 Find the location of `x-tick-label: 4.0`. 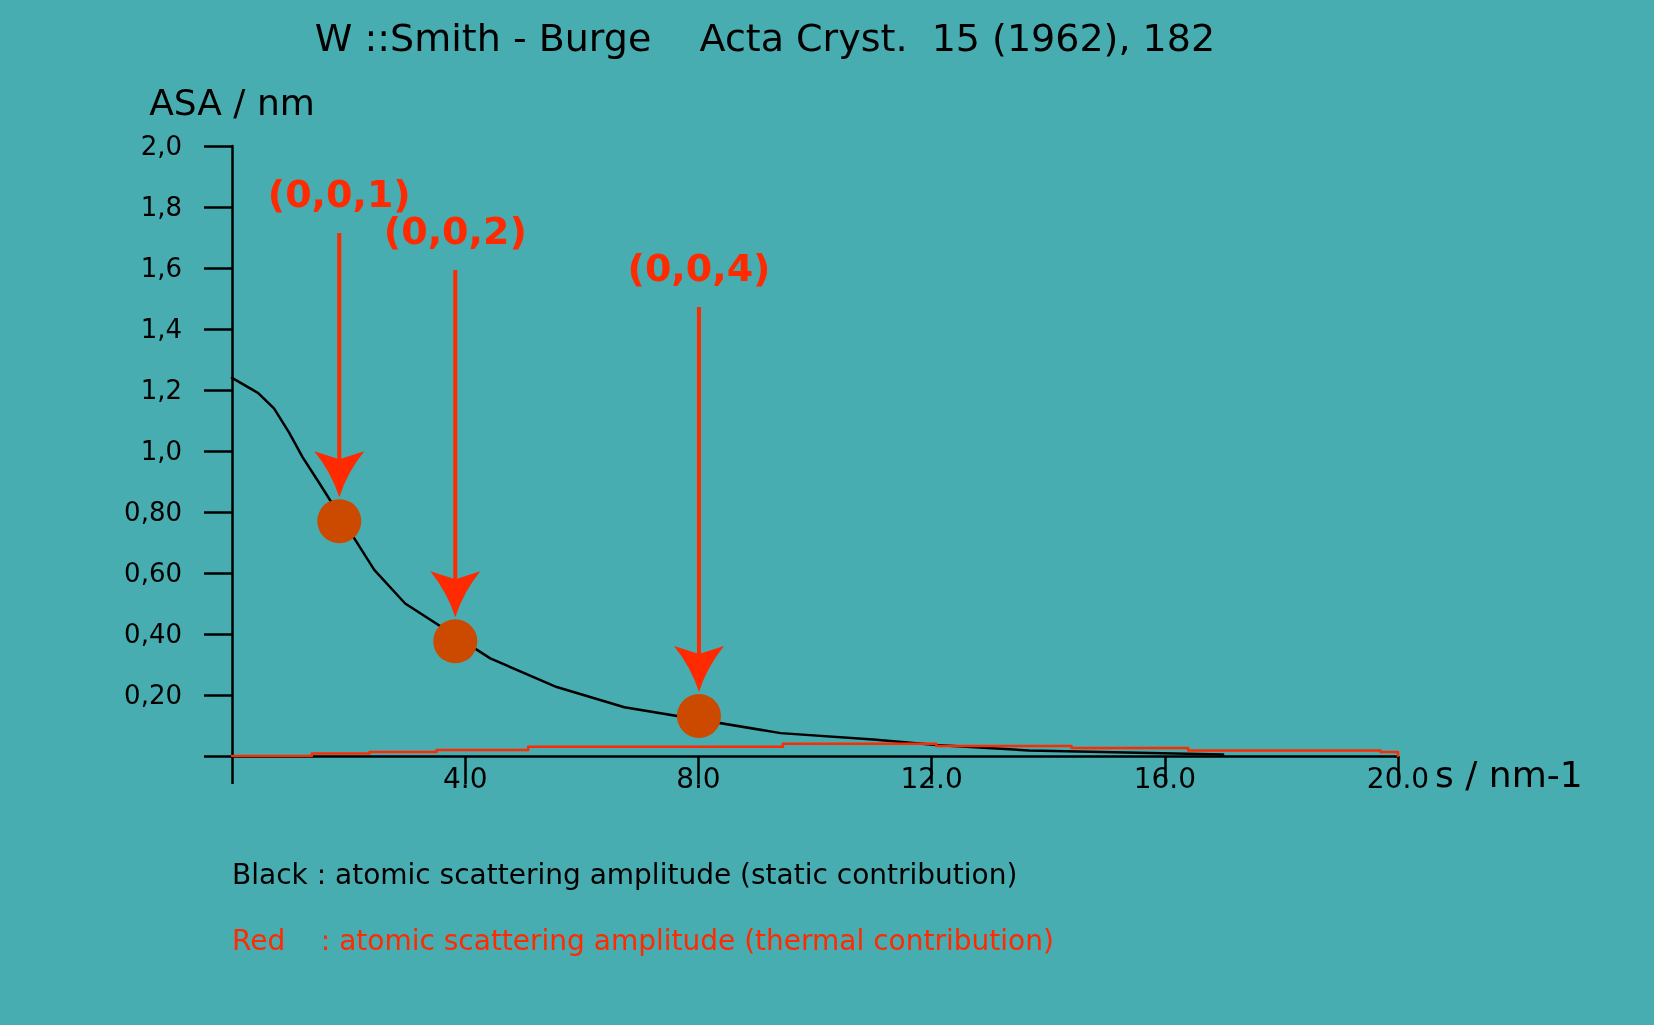

x-tick-label: 4.0 is located at coordinates (465, 778).